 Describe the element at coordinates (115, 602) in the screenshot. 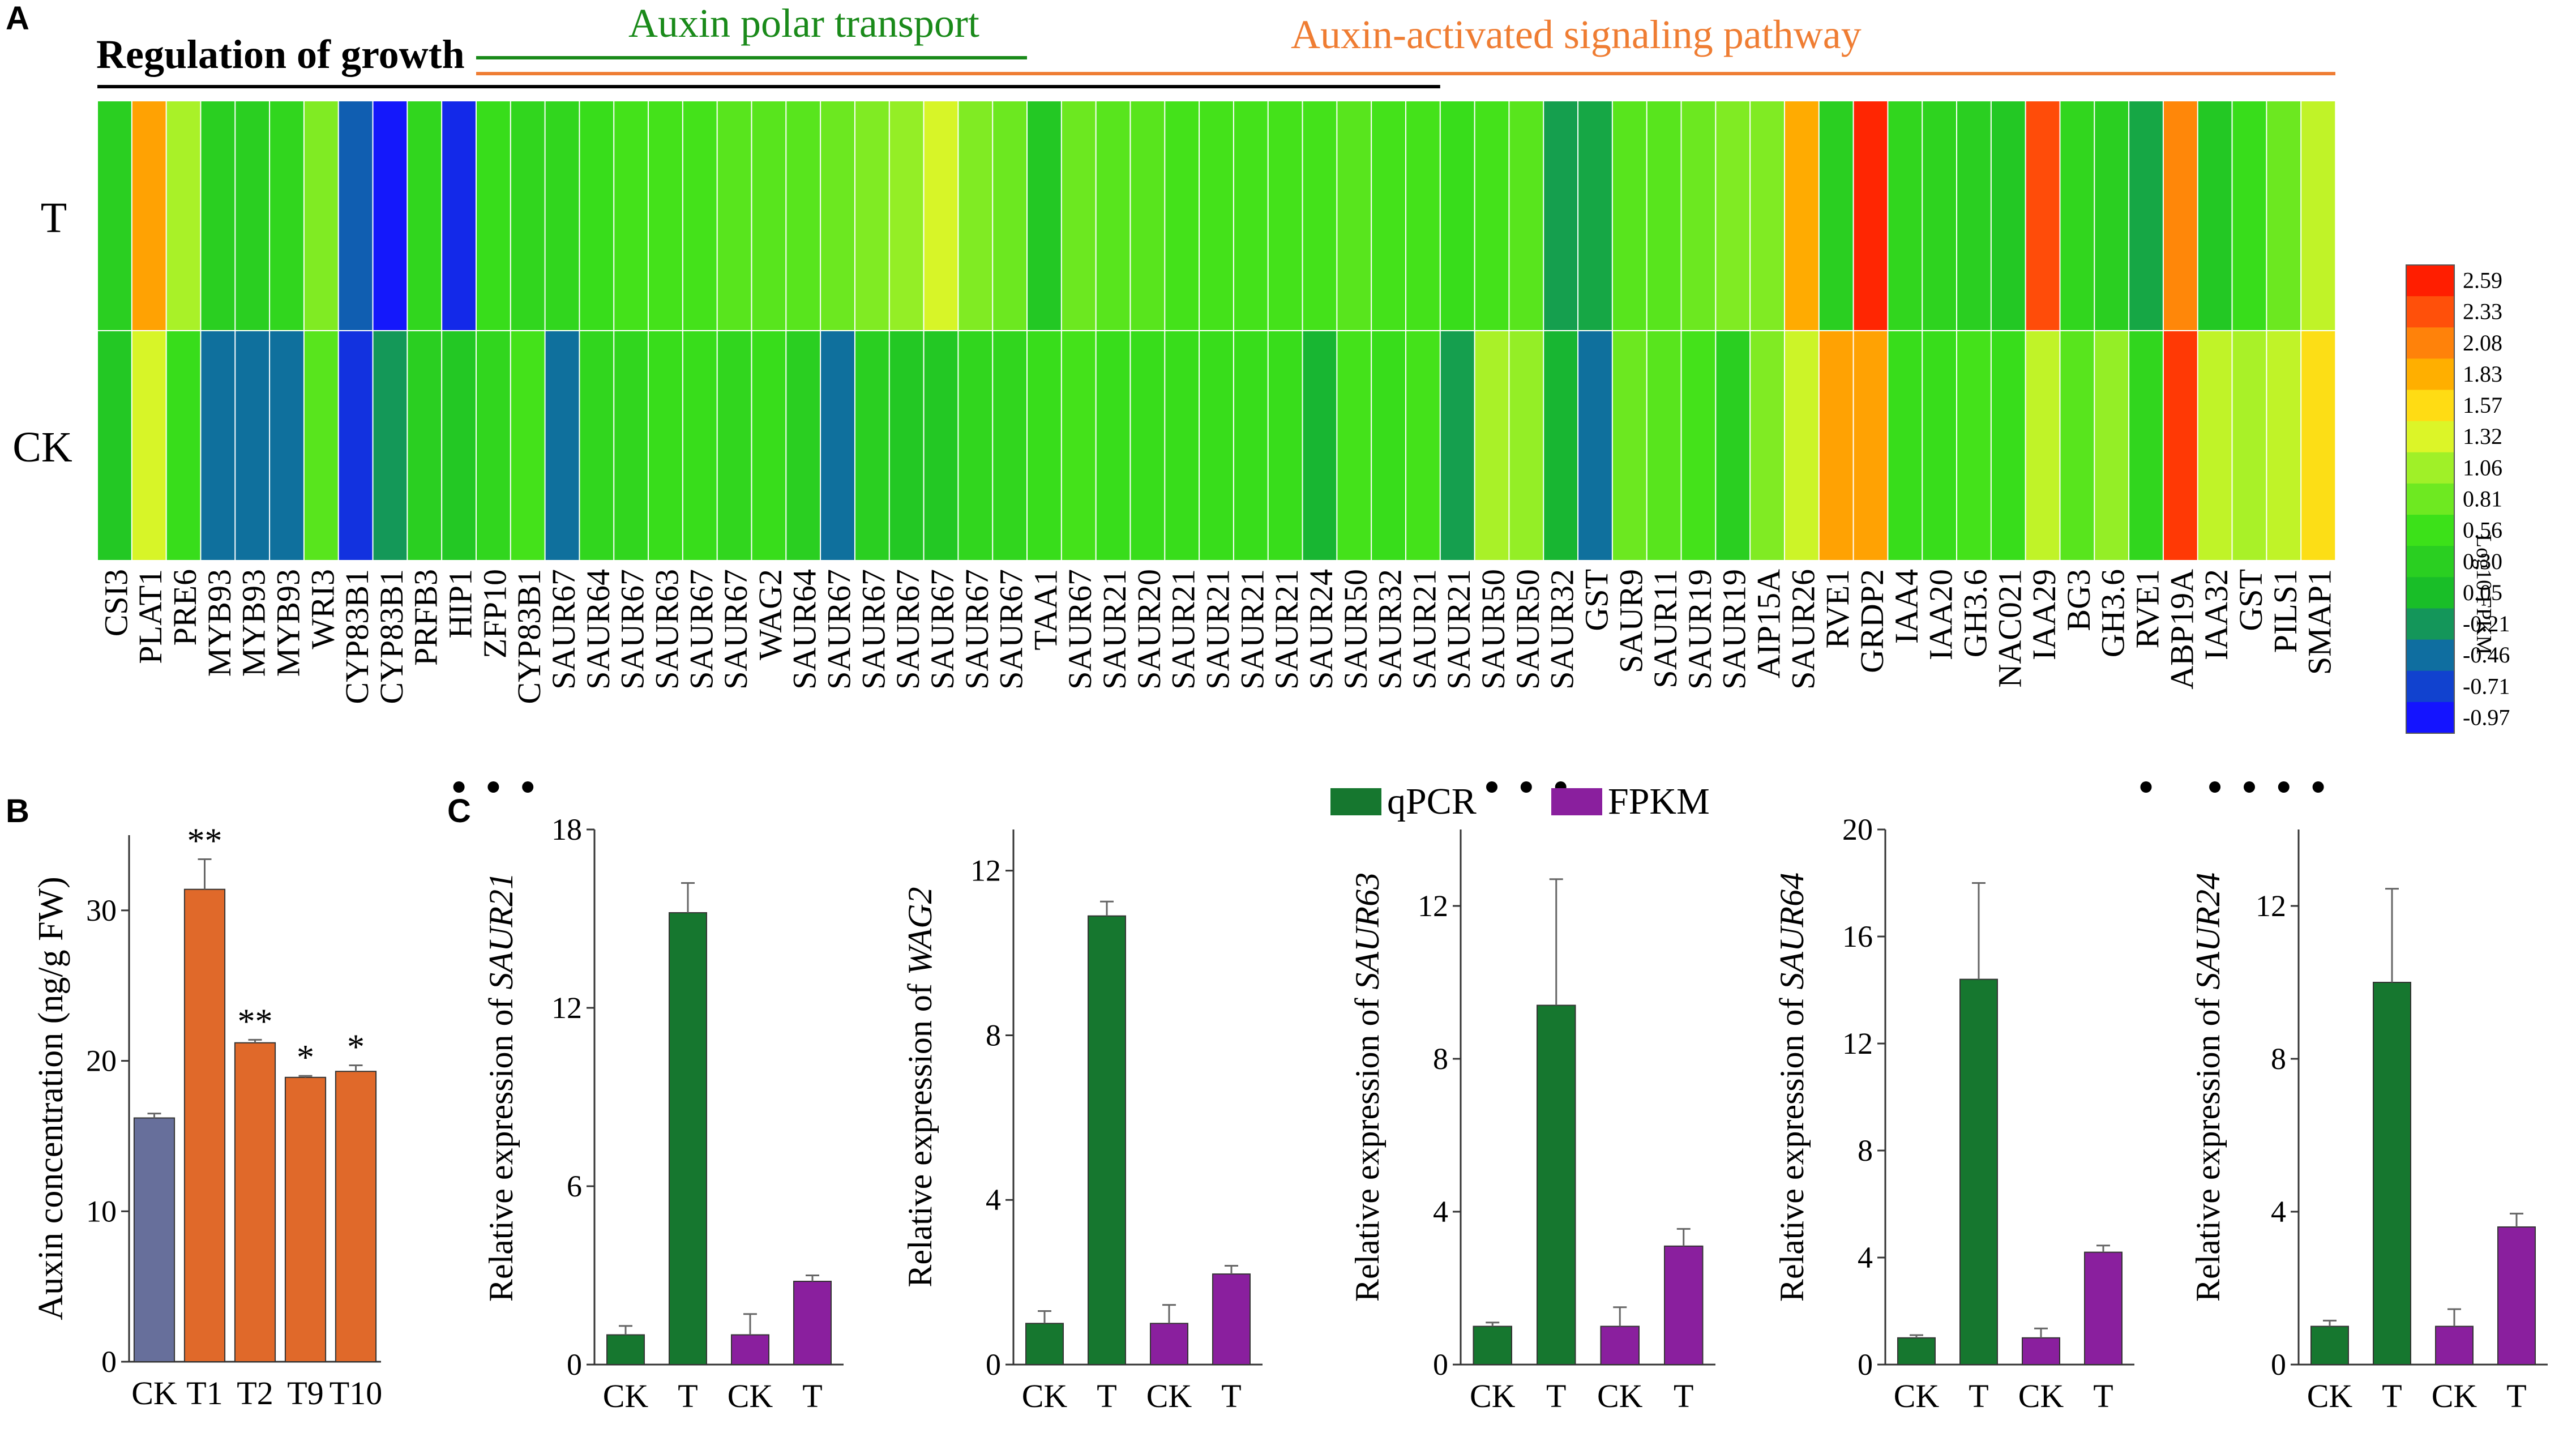

I see `gene-label-0: CSI3` at that location.